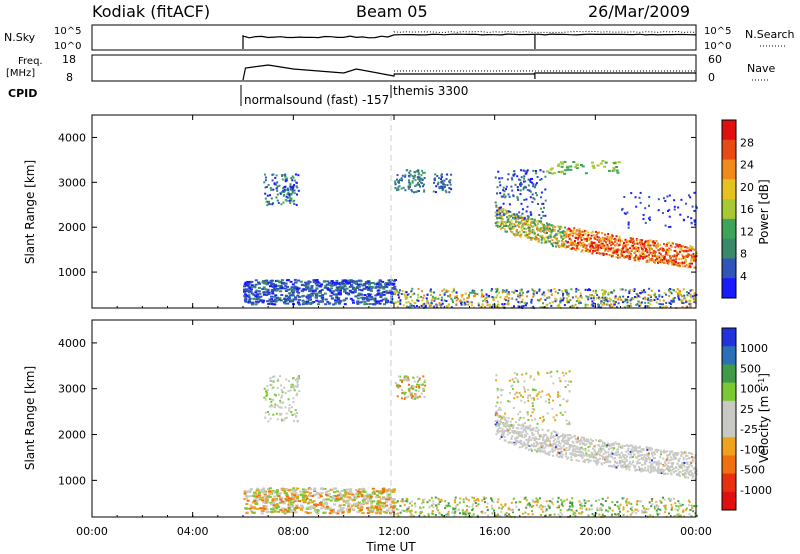 The image size is (800, 554). What do you see at coordinates (469, 72) in the screenshot?
I see `freq-line` at bounding box center [469, 72].